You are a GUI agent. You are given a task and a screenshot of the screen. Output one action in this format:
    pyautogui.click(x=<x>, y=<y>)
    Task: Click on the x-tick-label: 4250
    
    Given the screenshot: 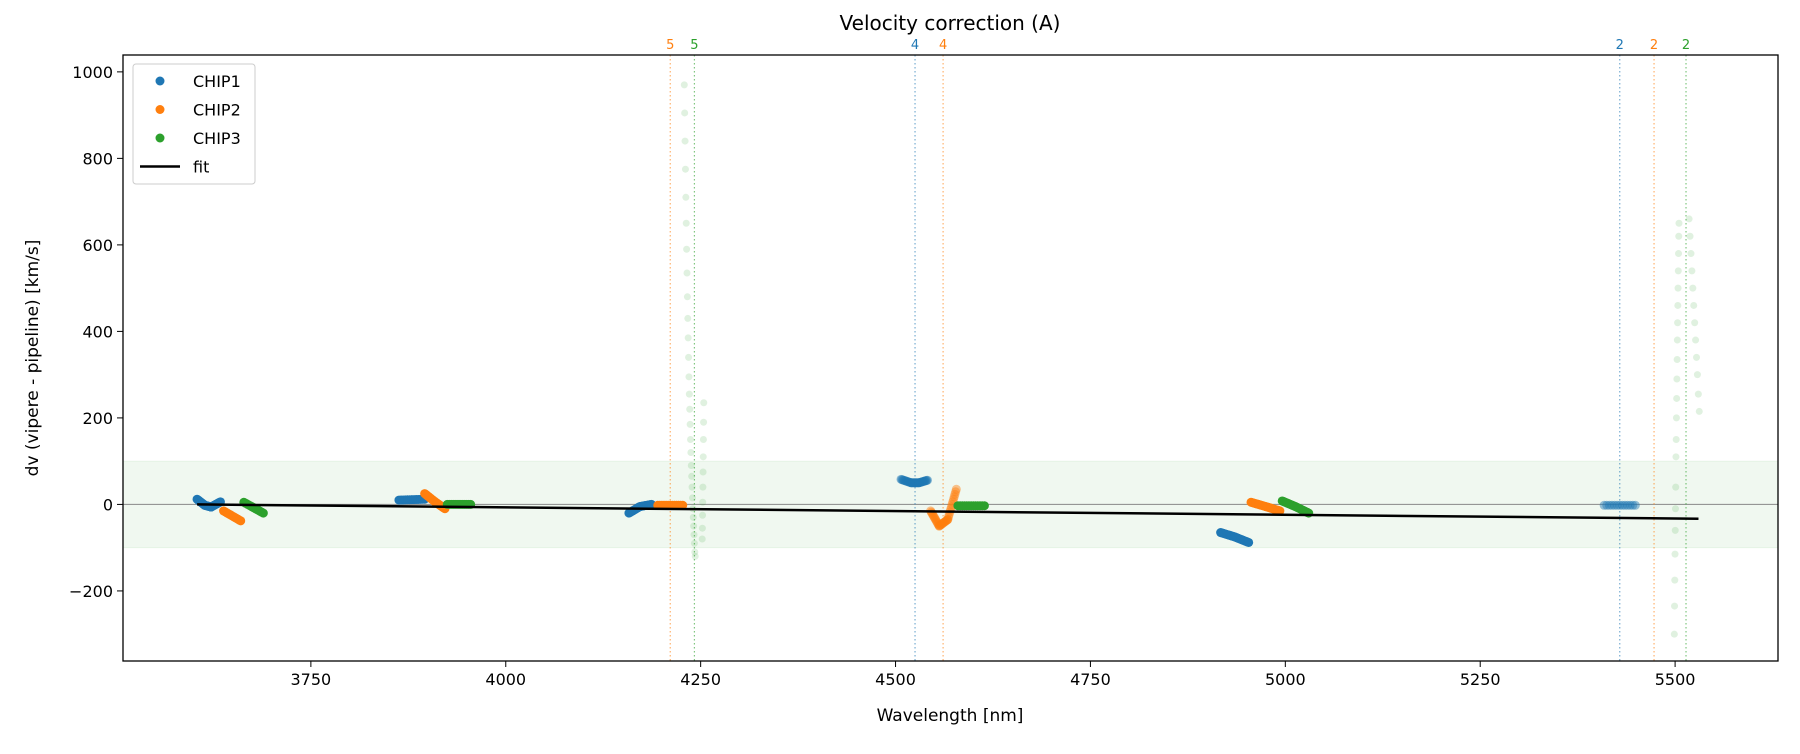 What is the action you would take?
    pyautogui.click(x=700, y=679)
    